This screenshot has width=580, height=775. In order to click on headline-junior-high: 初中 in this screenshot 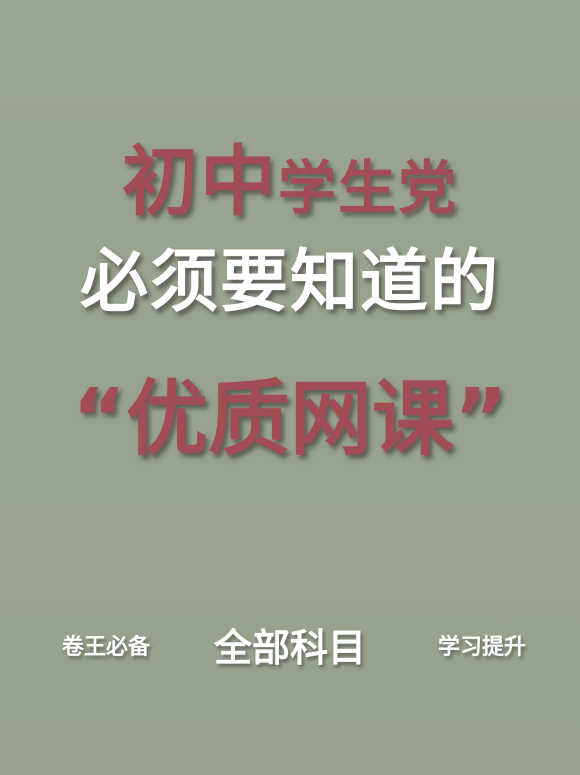, I will do `click(199, 181)`.